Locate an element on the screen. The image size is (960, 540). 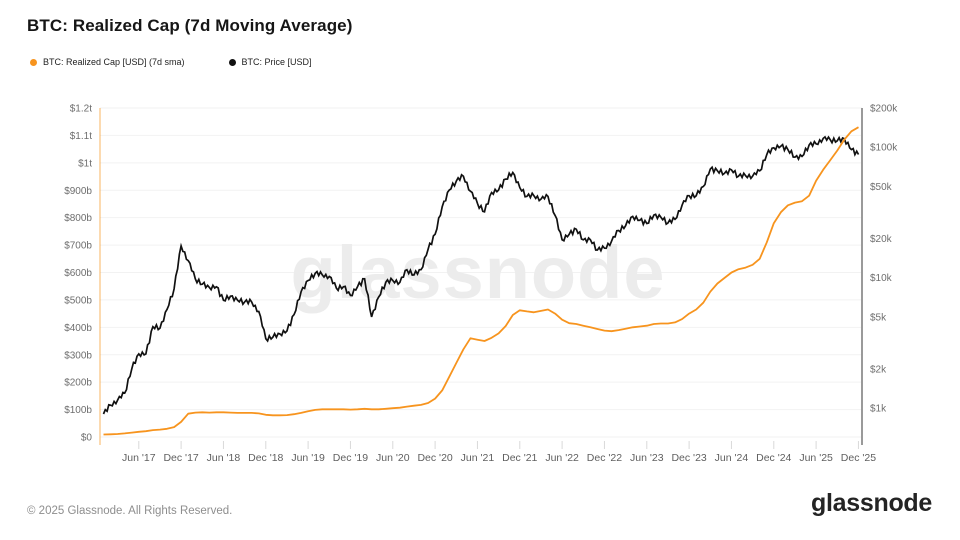
svg-text: $200b is located at coordinates (78, 383).